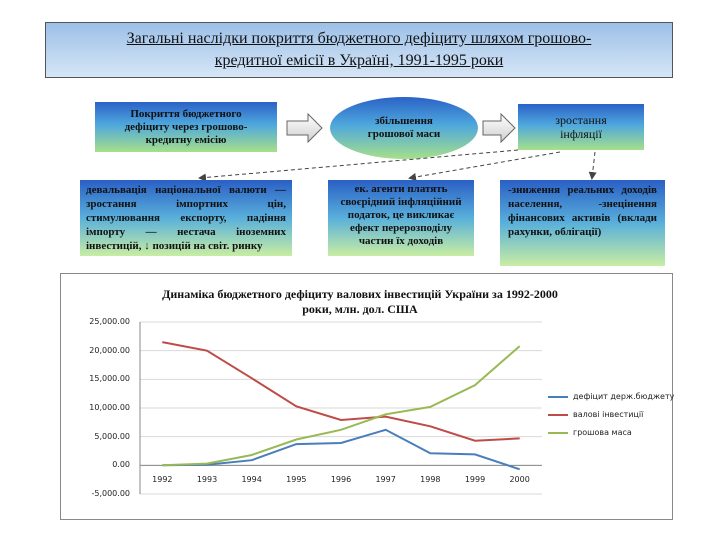 The width and height of the screenshot is (720, 540). I want to click on x-tick-label: 1999, so click(475, 480).